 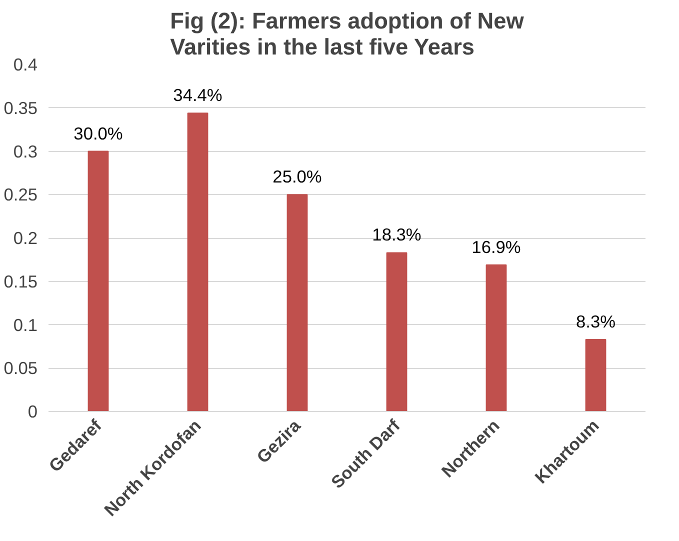 What do you see at coordinates (33, 412) in the screenshot?
I see `y-tick-label: 0` at bounding box center [33, 412].